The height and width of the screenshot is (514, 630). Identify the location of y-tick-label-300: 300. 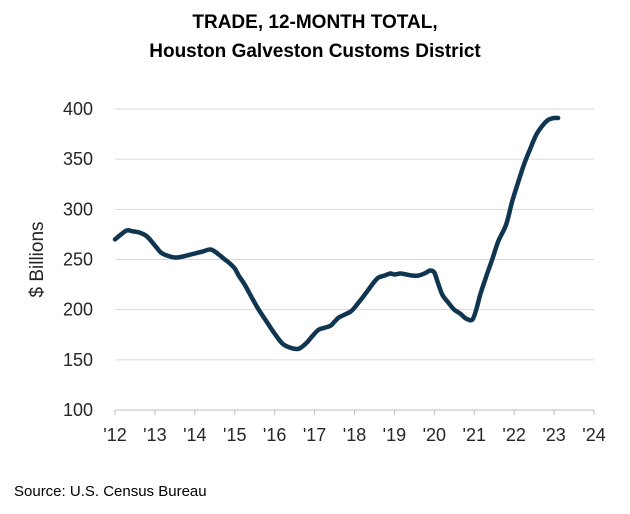
(78, 209).